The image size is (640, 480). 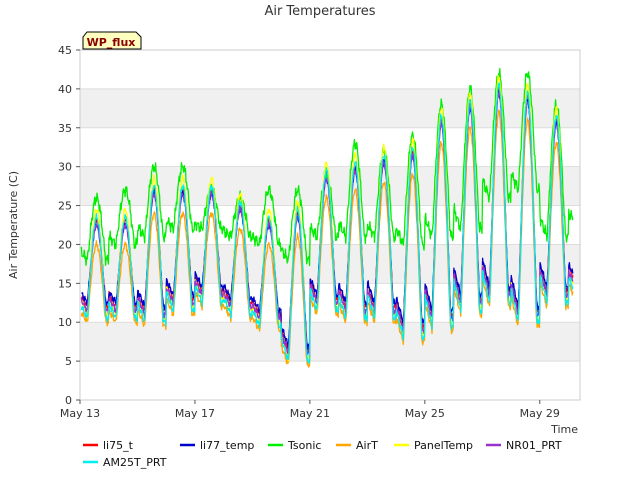 I want to click on x-tick-label: May 25, so click(x=425, y=413).